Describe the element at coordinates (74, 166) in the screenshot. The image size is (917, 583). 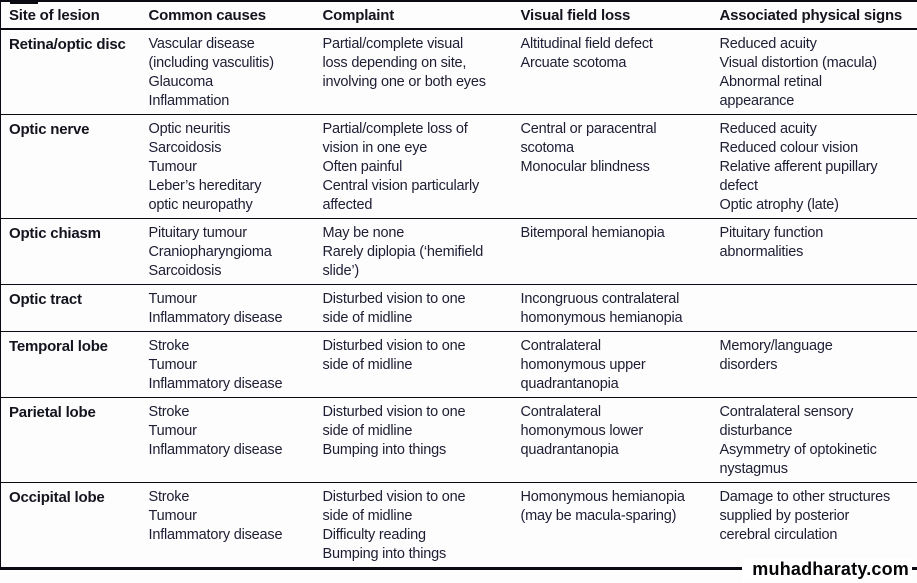
I see `cell-site: Optic nerve` at that location.